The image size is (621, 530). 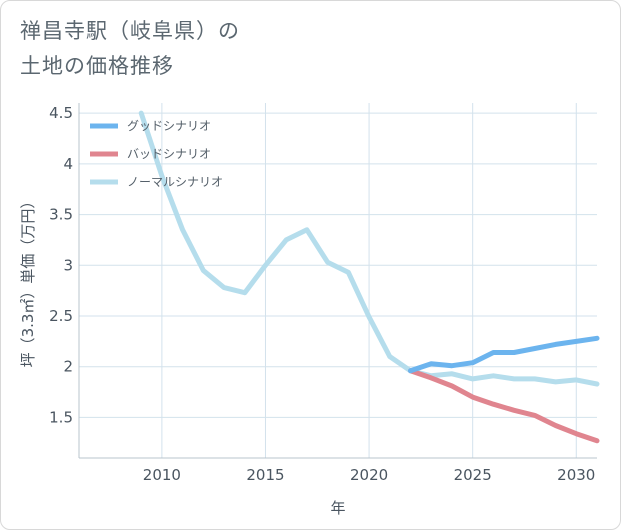 What do you see at coordinates (265, 475) in the screenshot?
I see `x-tick-label: 2015` at bounding box center [265, 475].